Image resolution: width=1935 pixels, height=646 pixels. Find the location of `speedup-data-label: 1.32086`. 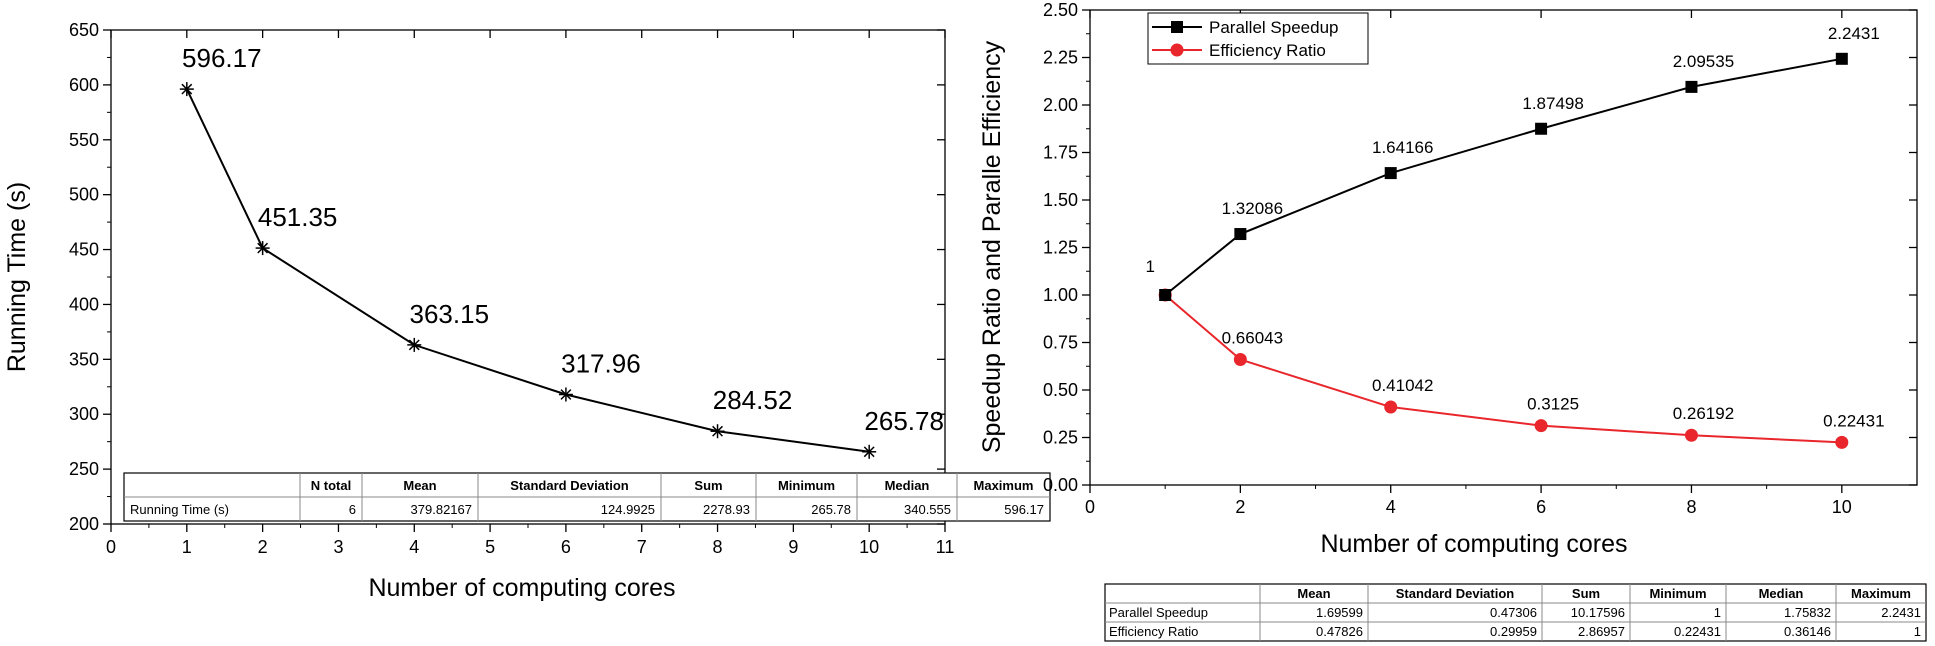

speedup-data-label: 1.32086 is located at coordinates (1252, 208).